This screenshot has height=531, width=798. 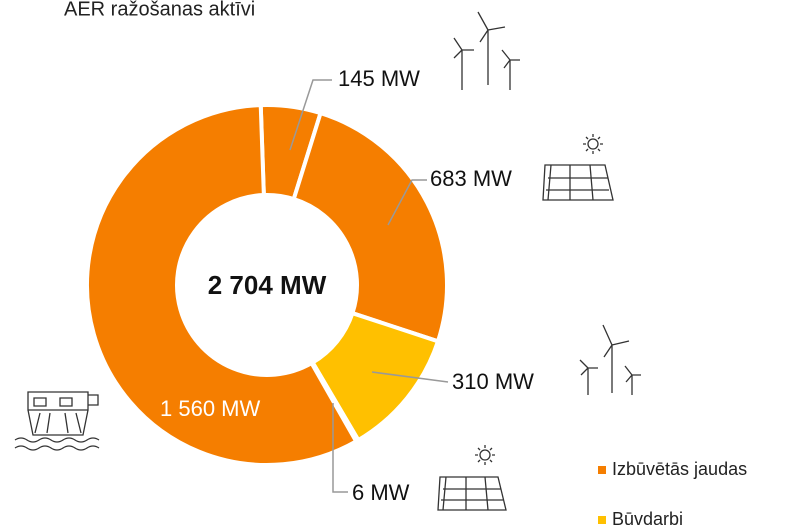 What do you see at coordinates (267, 285) in the screenshot?
I see `center-label: 2 704 MW` at bounding box center [267, 285].